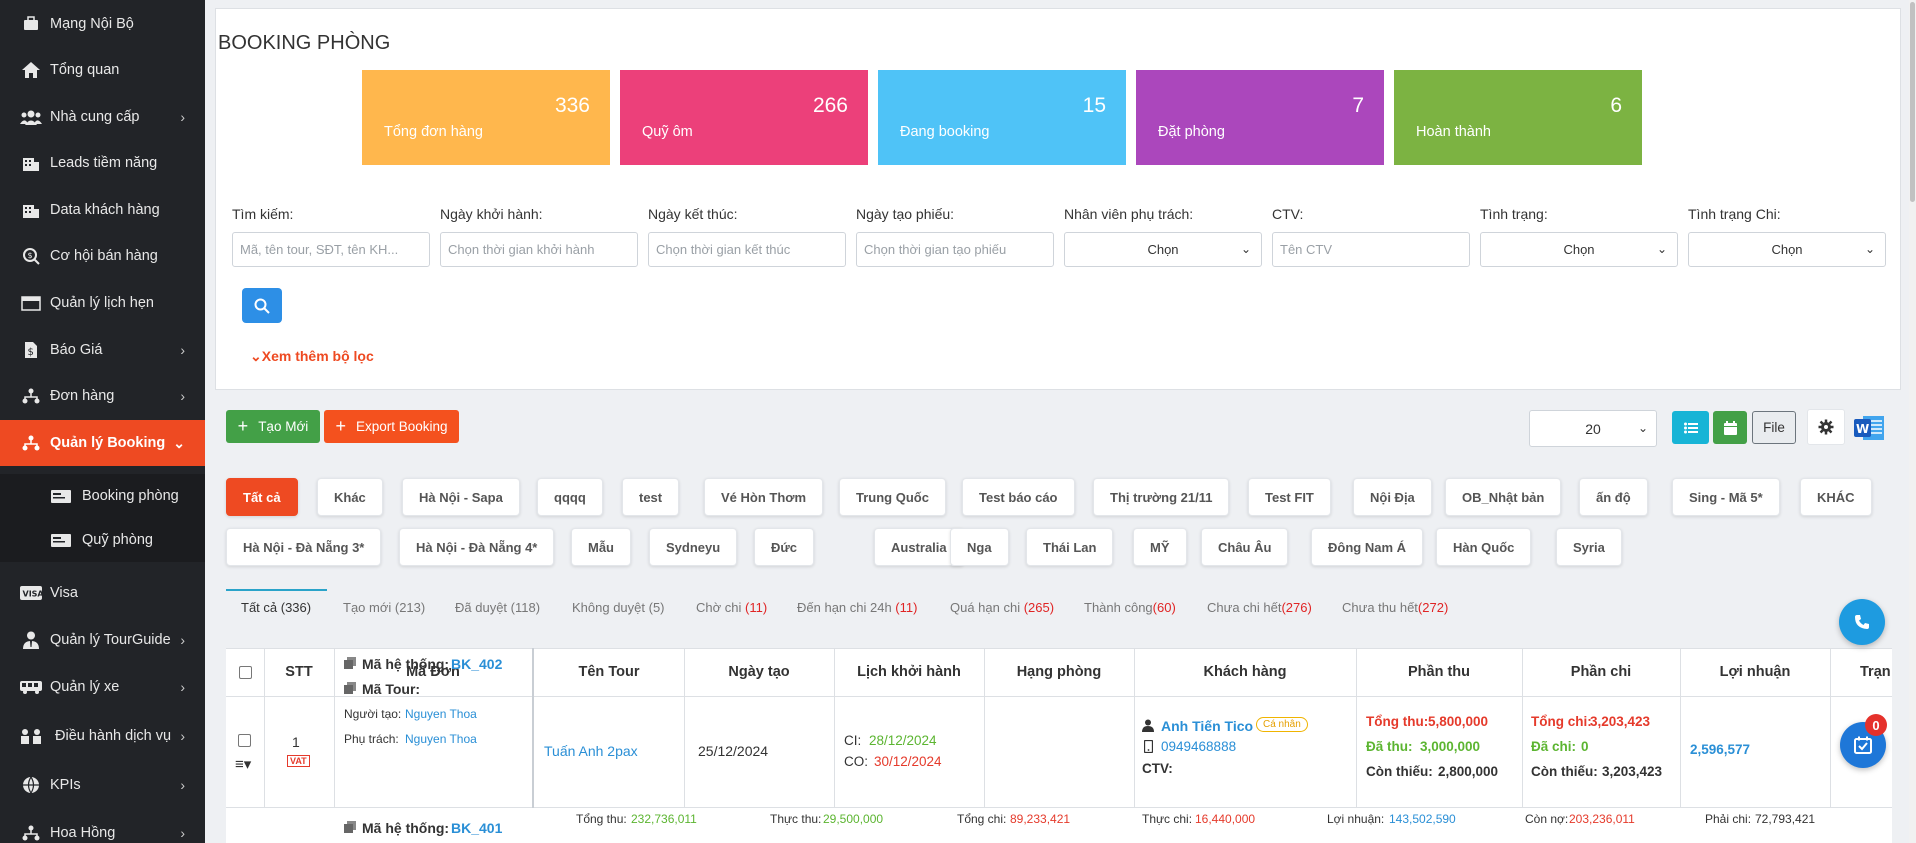  Describe the element at coordinates (477, 547) in the screenshot. I see `category-chip: Hà Nội - Đà Nẵng 4*` at that location.